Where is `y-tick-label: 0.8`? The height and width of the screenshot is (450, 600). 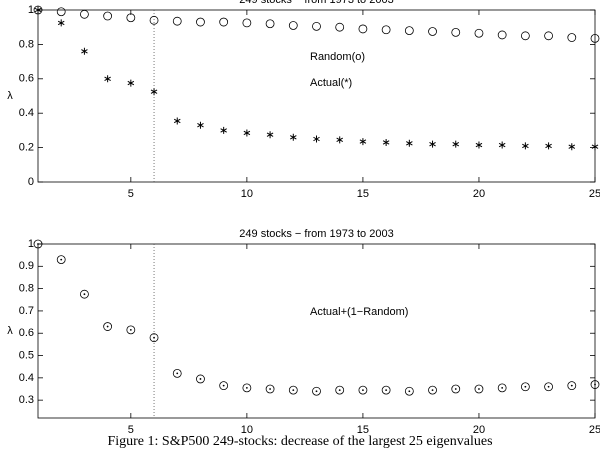 y-tick-label: 0.8 is located at coordinates (26, 44).